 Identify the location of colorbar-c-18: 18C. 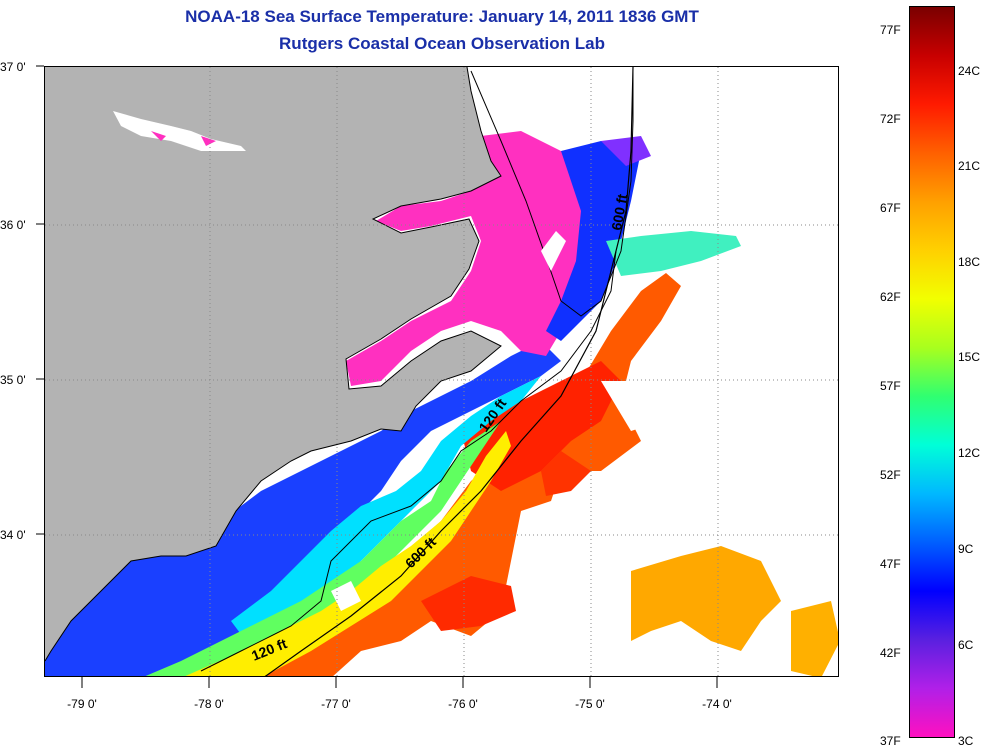
(969, 262).